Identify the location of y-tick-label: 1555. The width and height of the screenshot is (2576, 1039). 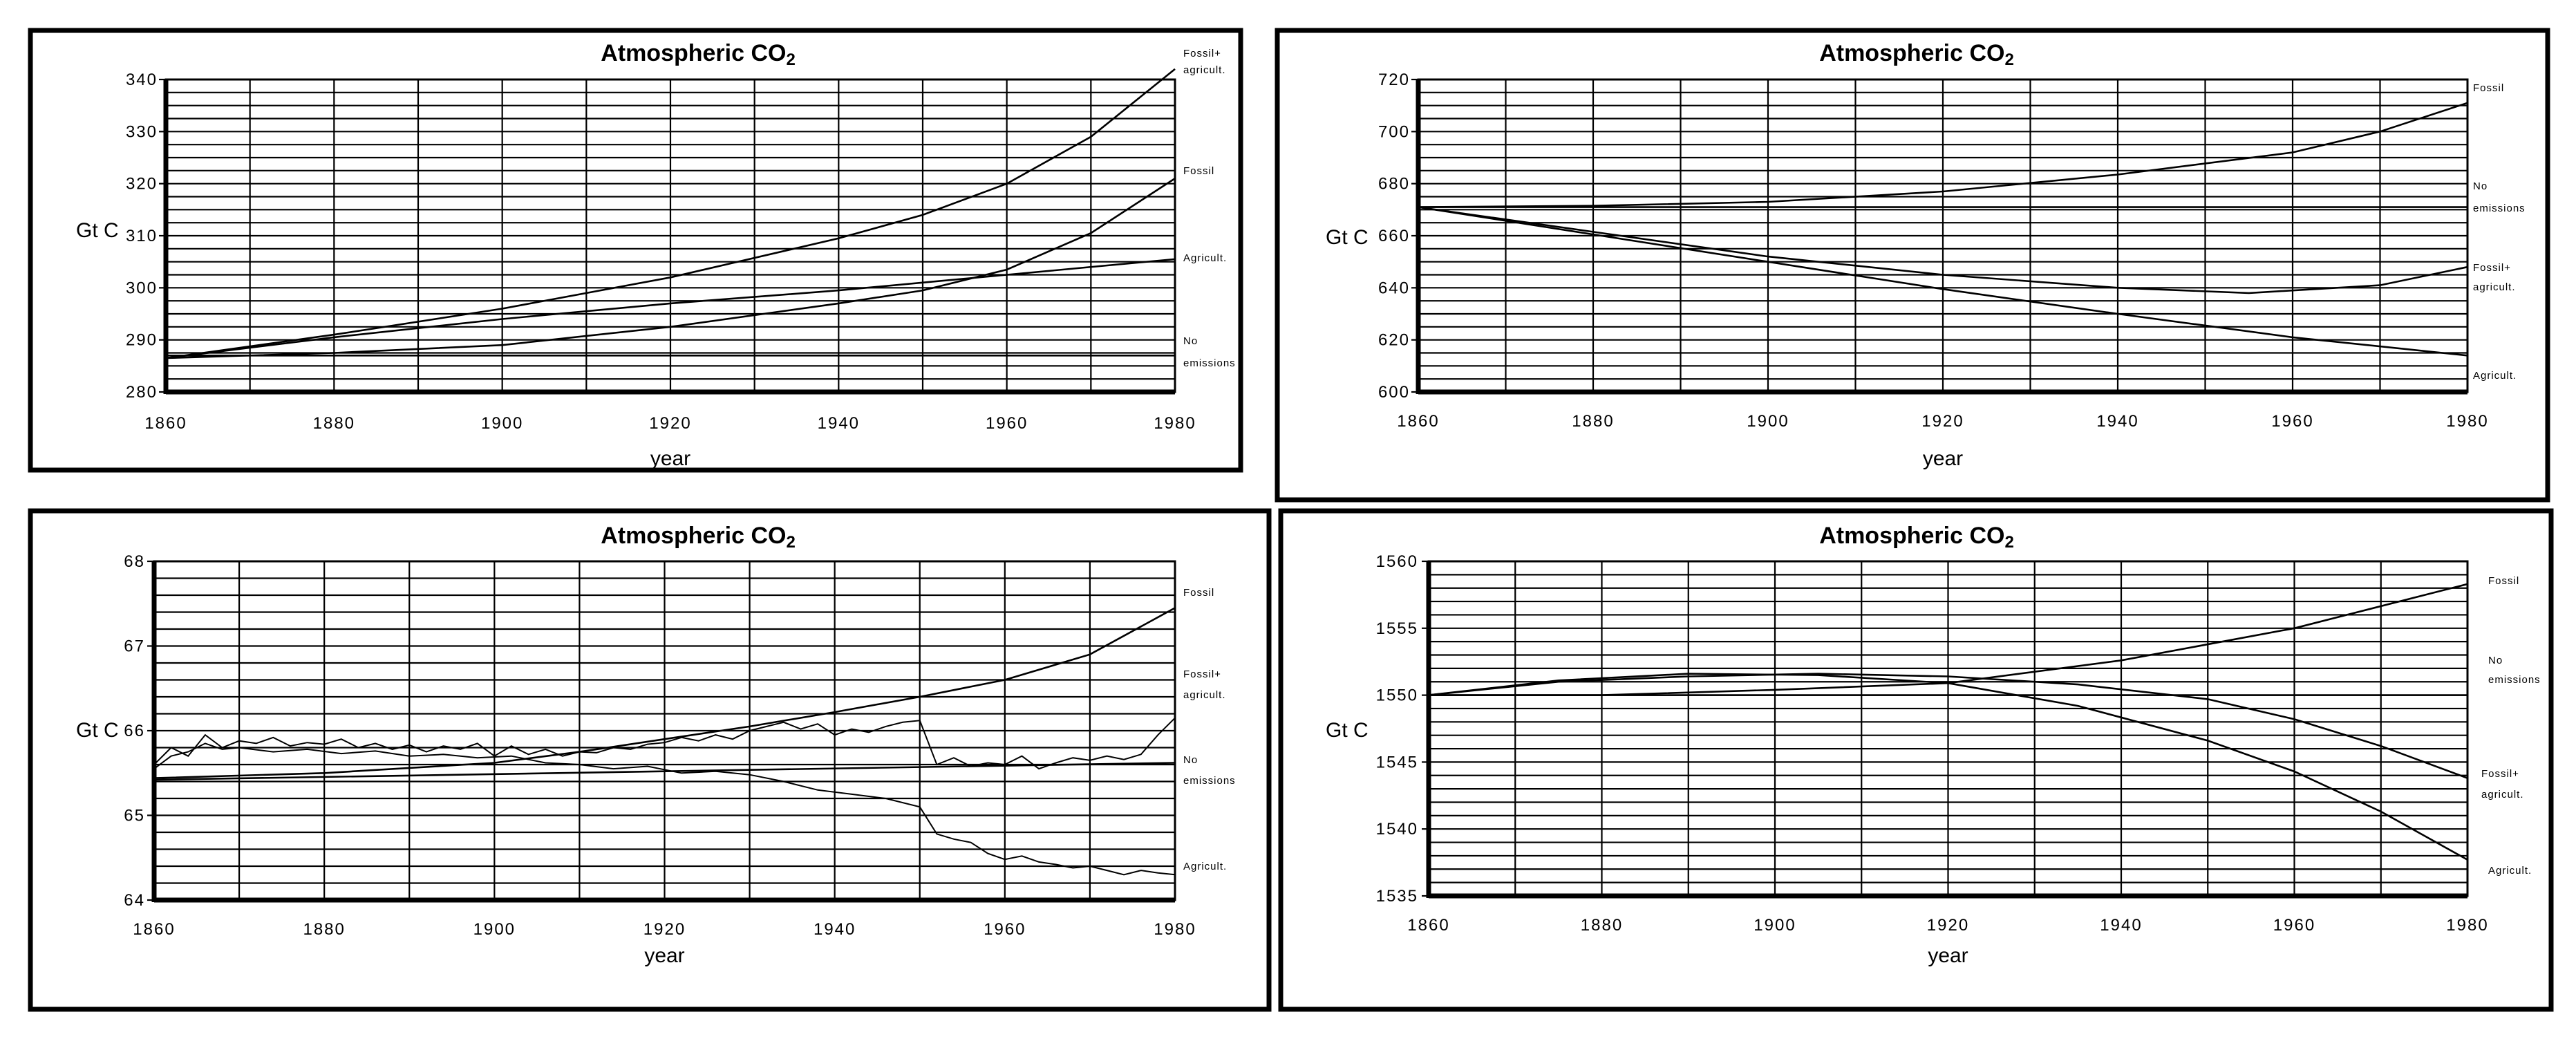
(1397, 628).